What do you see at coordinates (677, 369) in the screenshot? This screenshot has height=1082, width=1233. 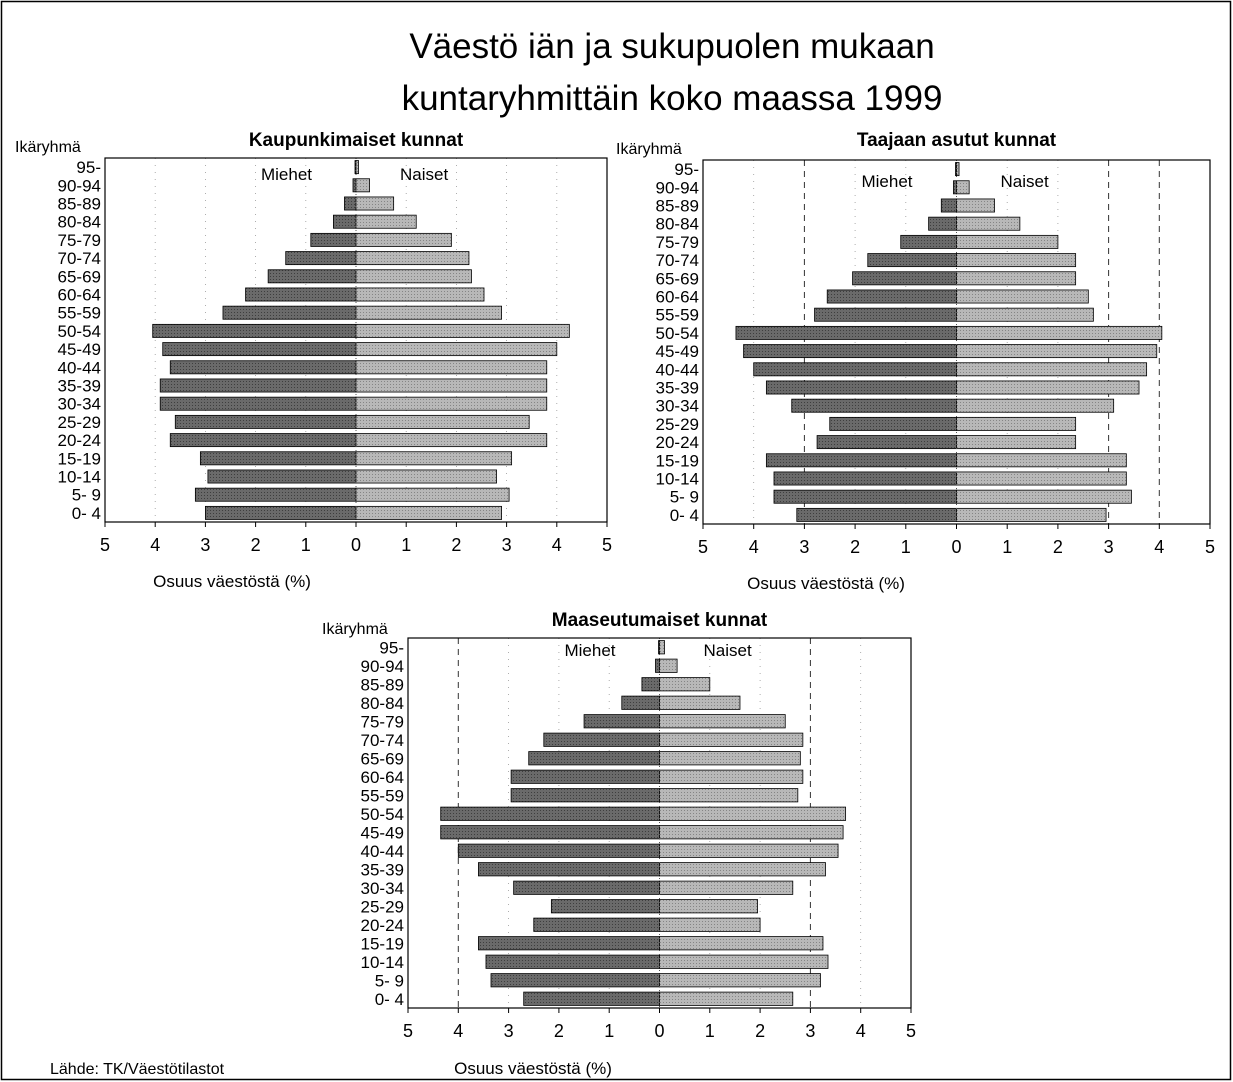 I see `category-label: 40-44` at bounding box center [677, 369].